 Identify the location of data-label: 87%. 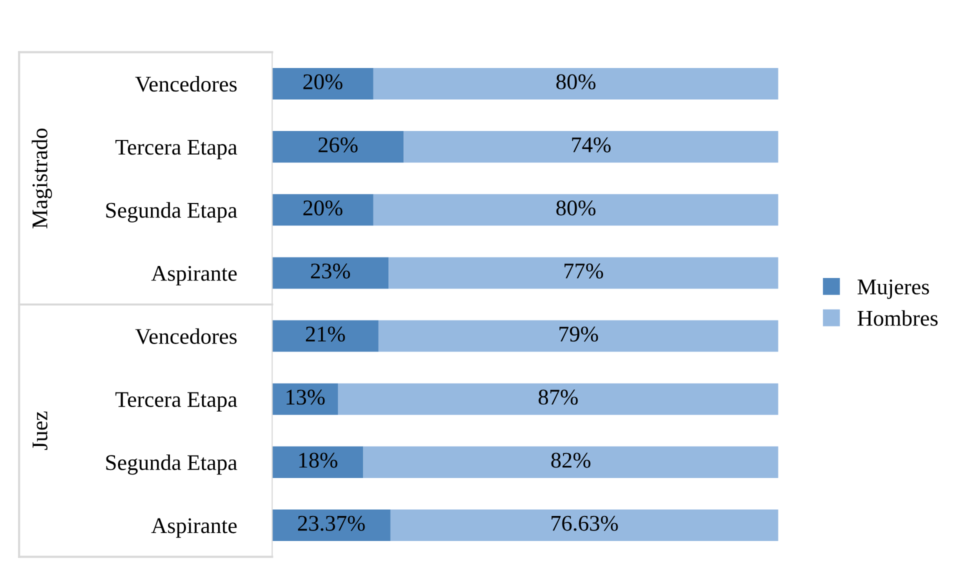
(558, 397).